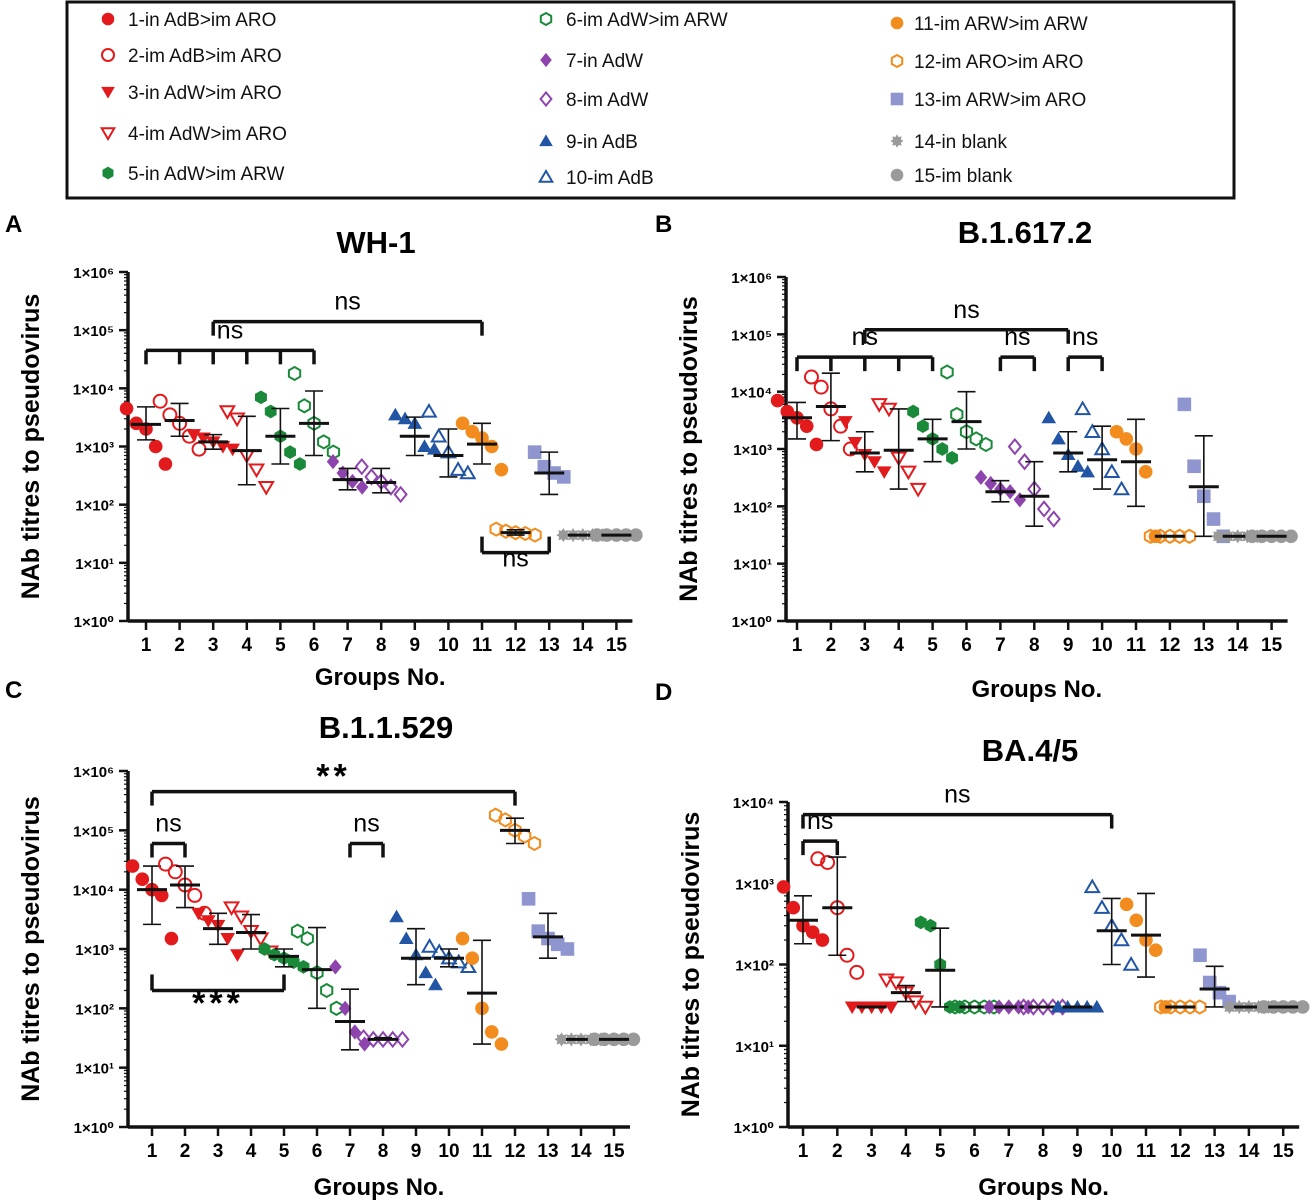 Image resolution: width=1313 pixels, height=1203 pixels. What do you see at coordinates (998, 62) in the screenshot?
I see `legend-label: 12-im ARO>im ARO` at bounding box center [998, 62].